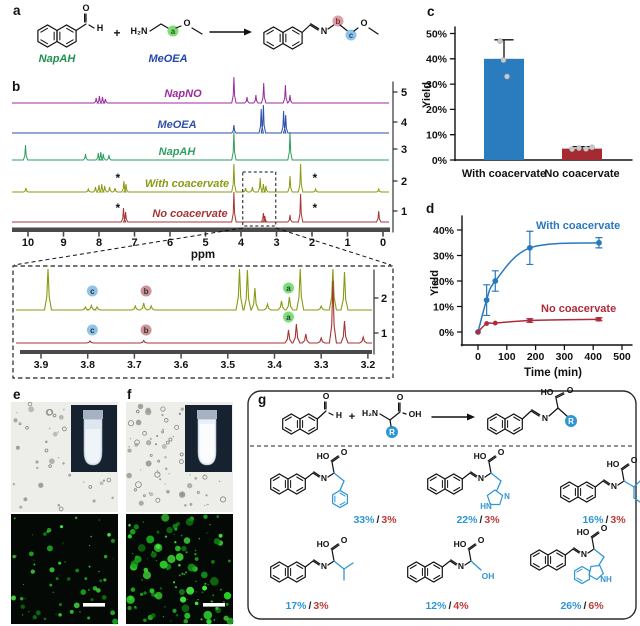 The width and height of the screenshot is (640, 626). Describe the element at coordinates (430, 208) in the screenshot. I see `panel-label-d: d` at that location.